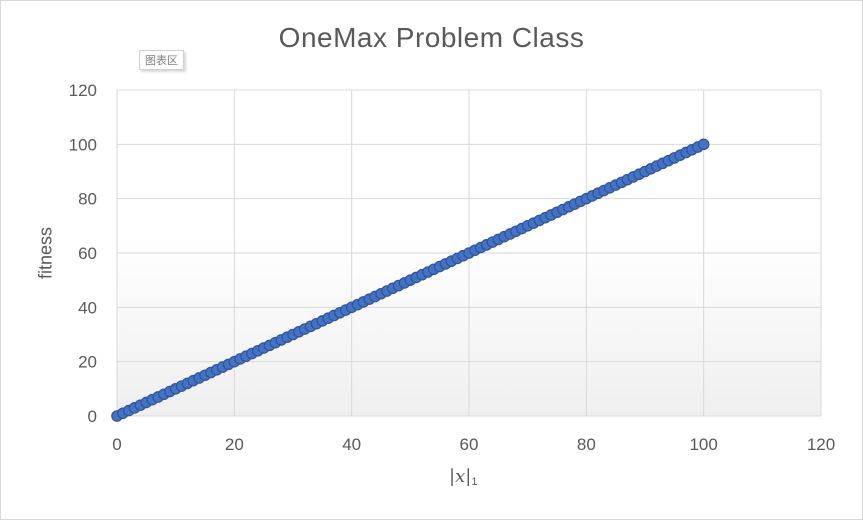 The image size is (863, 520). Describe the element at coordinates (474, 482) in the screenshot. I see `x-axis-title-subscript: 1` at that location.